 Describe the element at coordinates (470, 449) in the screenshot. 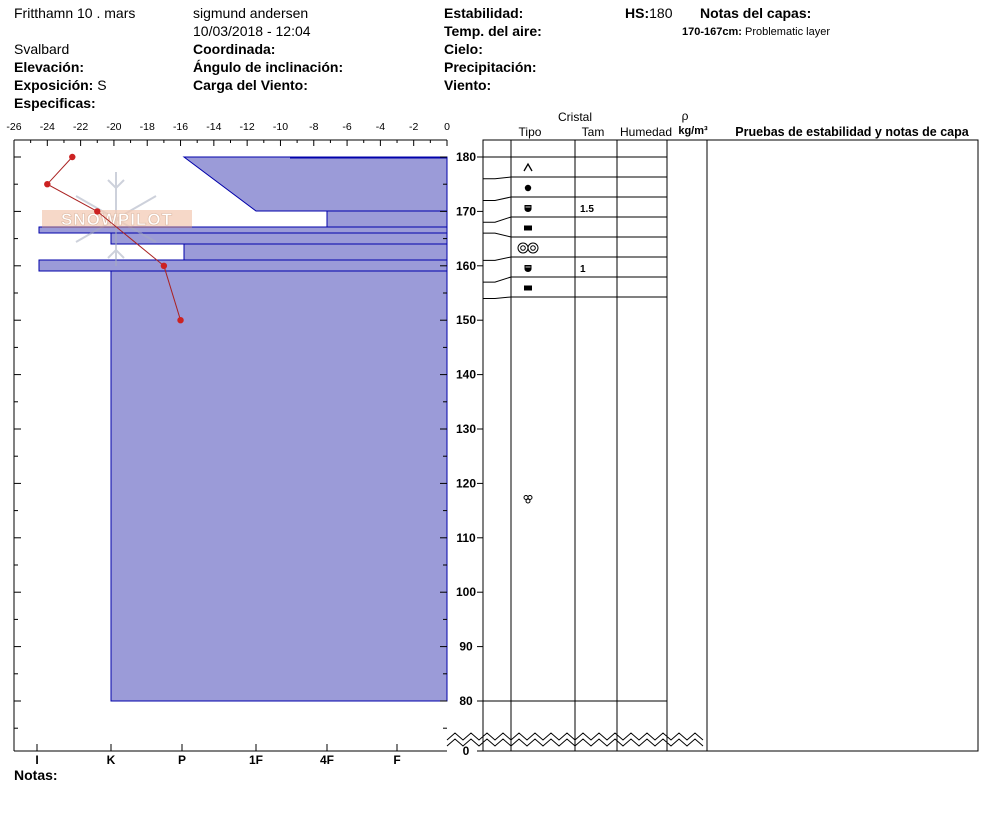

I see `height-axis: 180 170 160 150 140 130 120 110 100 90 80 0` at that location.